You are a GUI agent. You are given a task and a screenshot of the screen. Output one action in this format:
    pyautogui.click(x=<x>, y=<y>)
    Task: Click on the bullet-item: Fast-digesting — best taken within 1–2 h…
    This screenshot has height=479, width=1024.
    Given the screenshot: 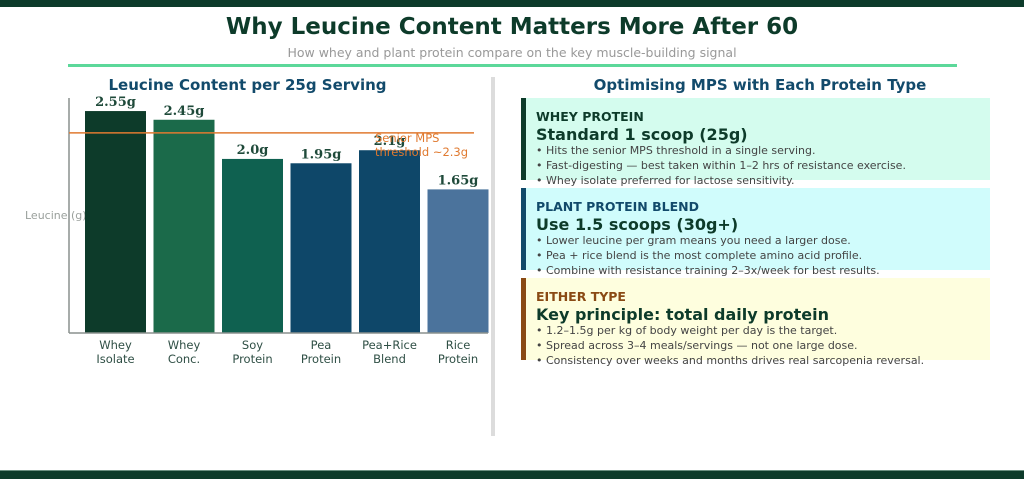 What is the action you would take?
    pyautogui.click(x=721, y=165)
    